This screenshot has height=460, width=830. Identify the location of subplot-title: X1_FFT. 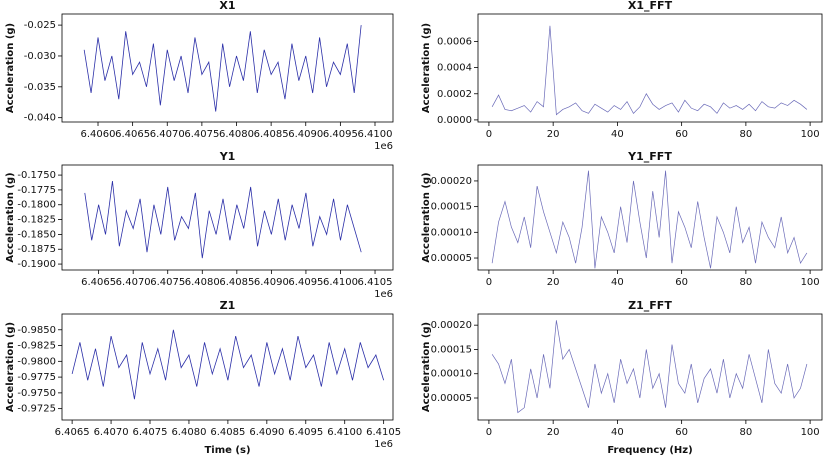
(650, 6).